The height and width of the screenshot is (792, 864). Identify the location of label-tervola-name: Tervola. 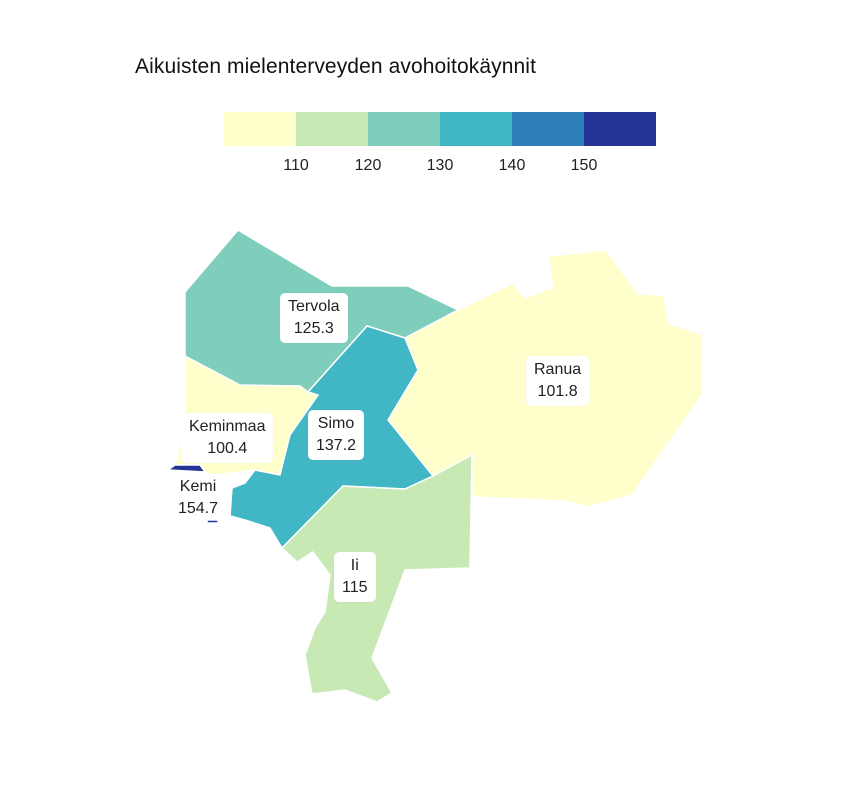
(314, 306).